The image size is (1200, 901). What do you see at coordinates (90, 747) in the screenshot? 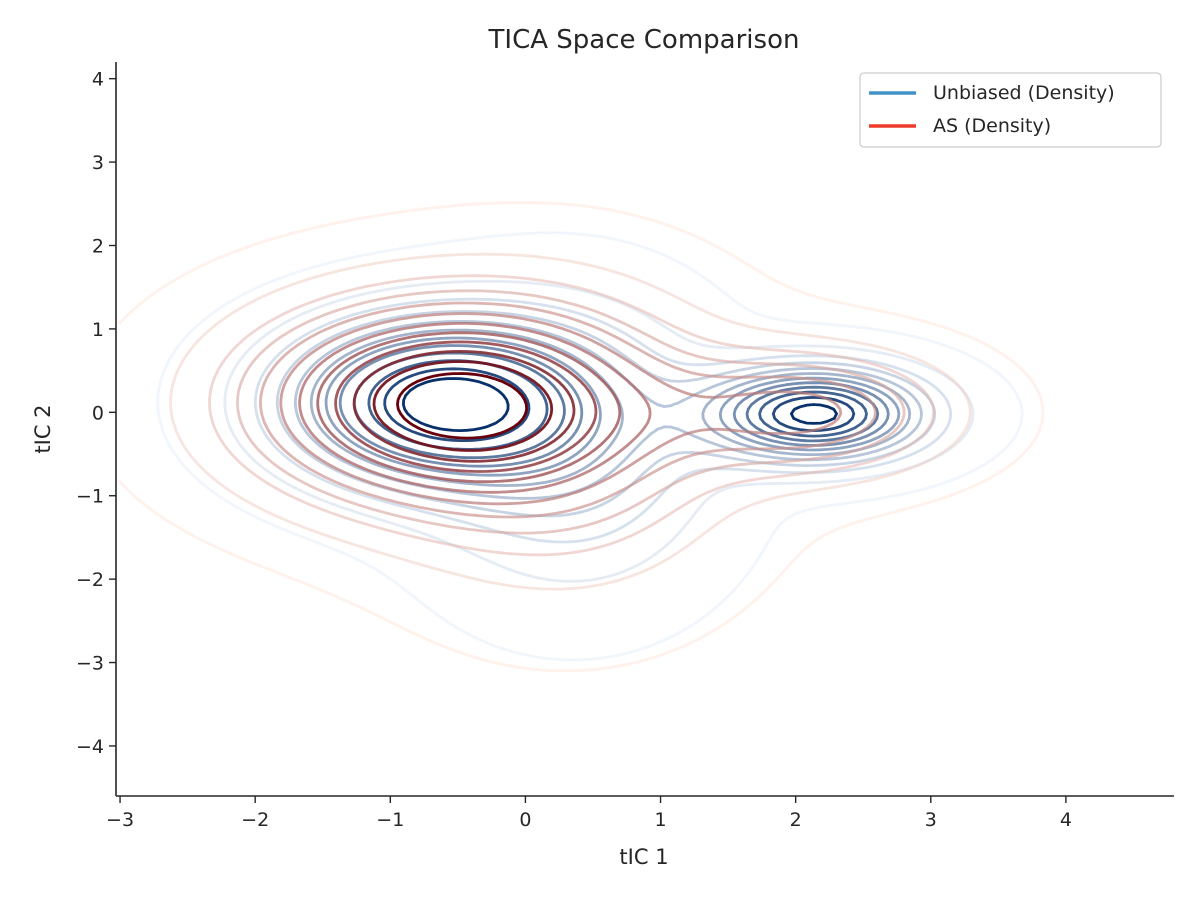
I see `y-tick-label: −4` at bounding box center [90, 747].